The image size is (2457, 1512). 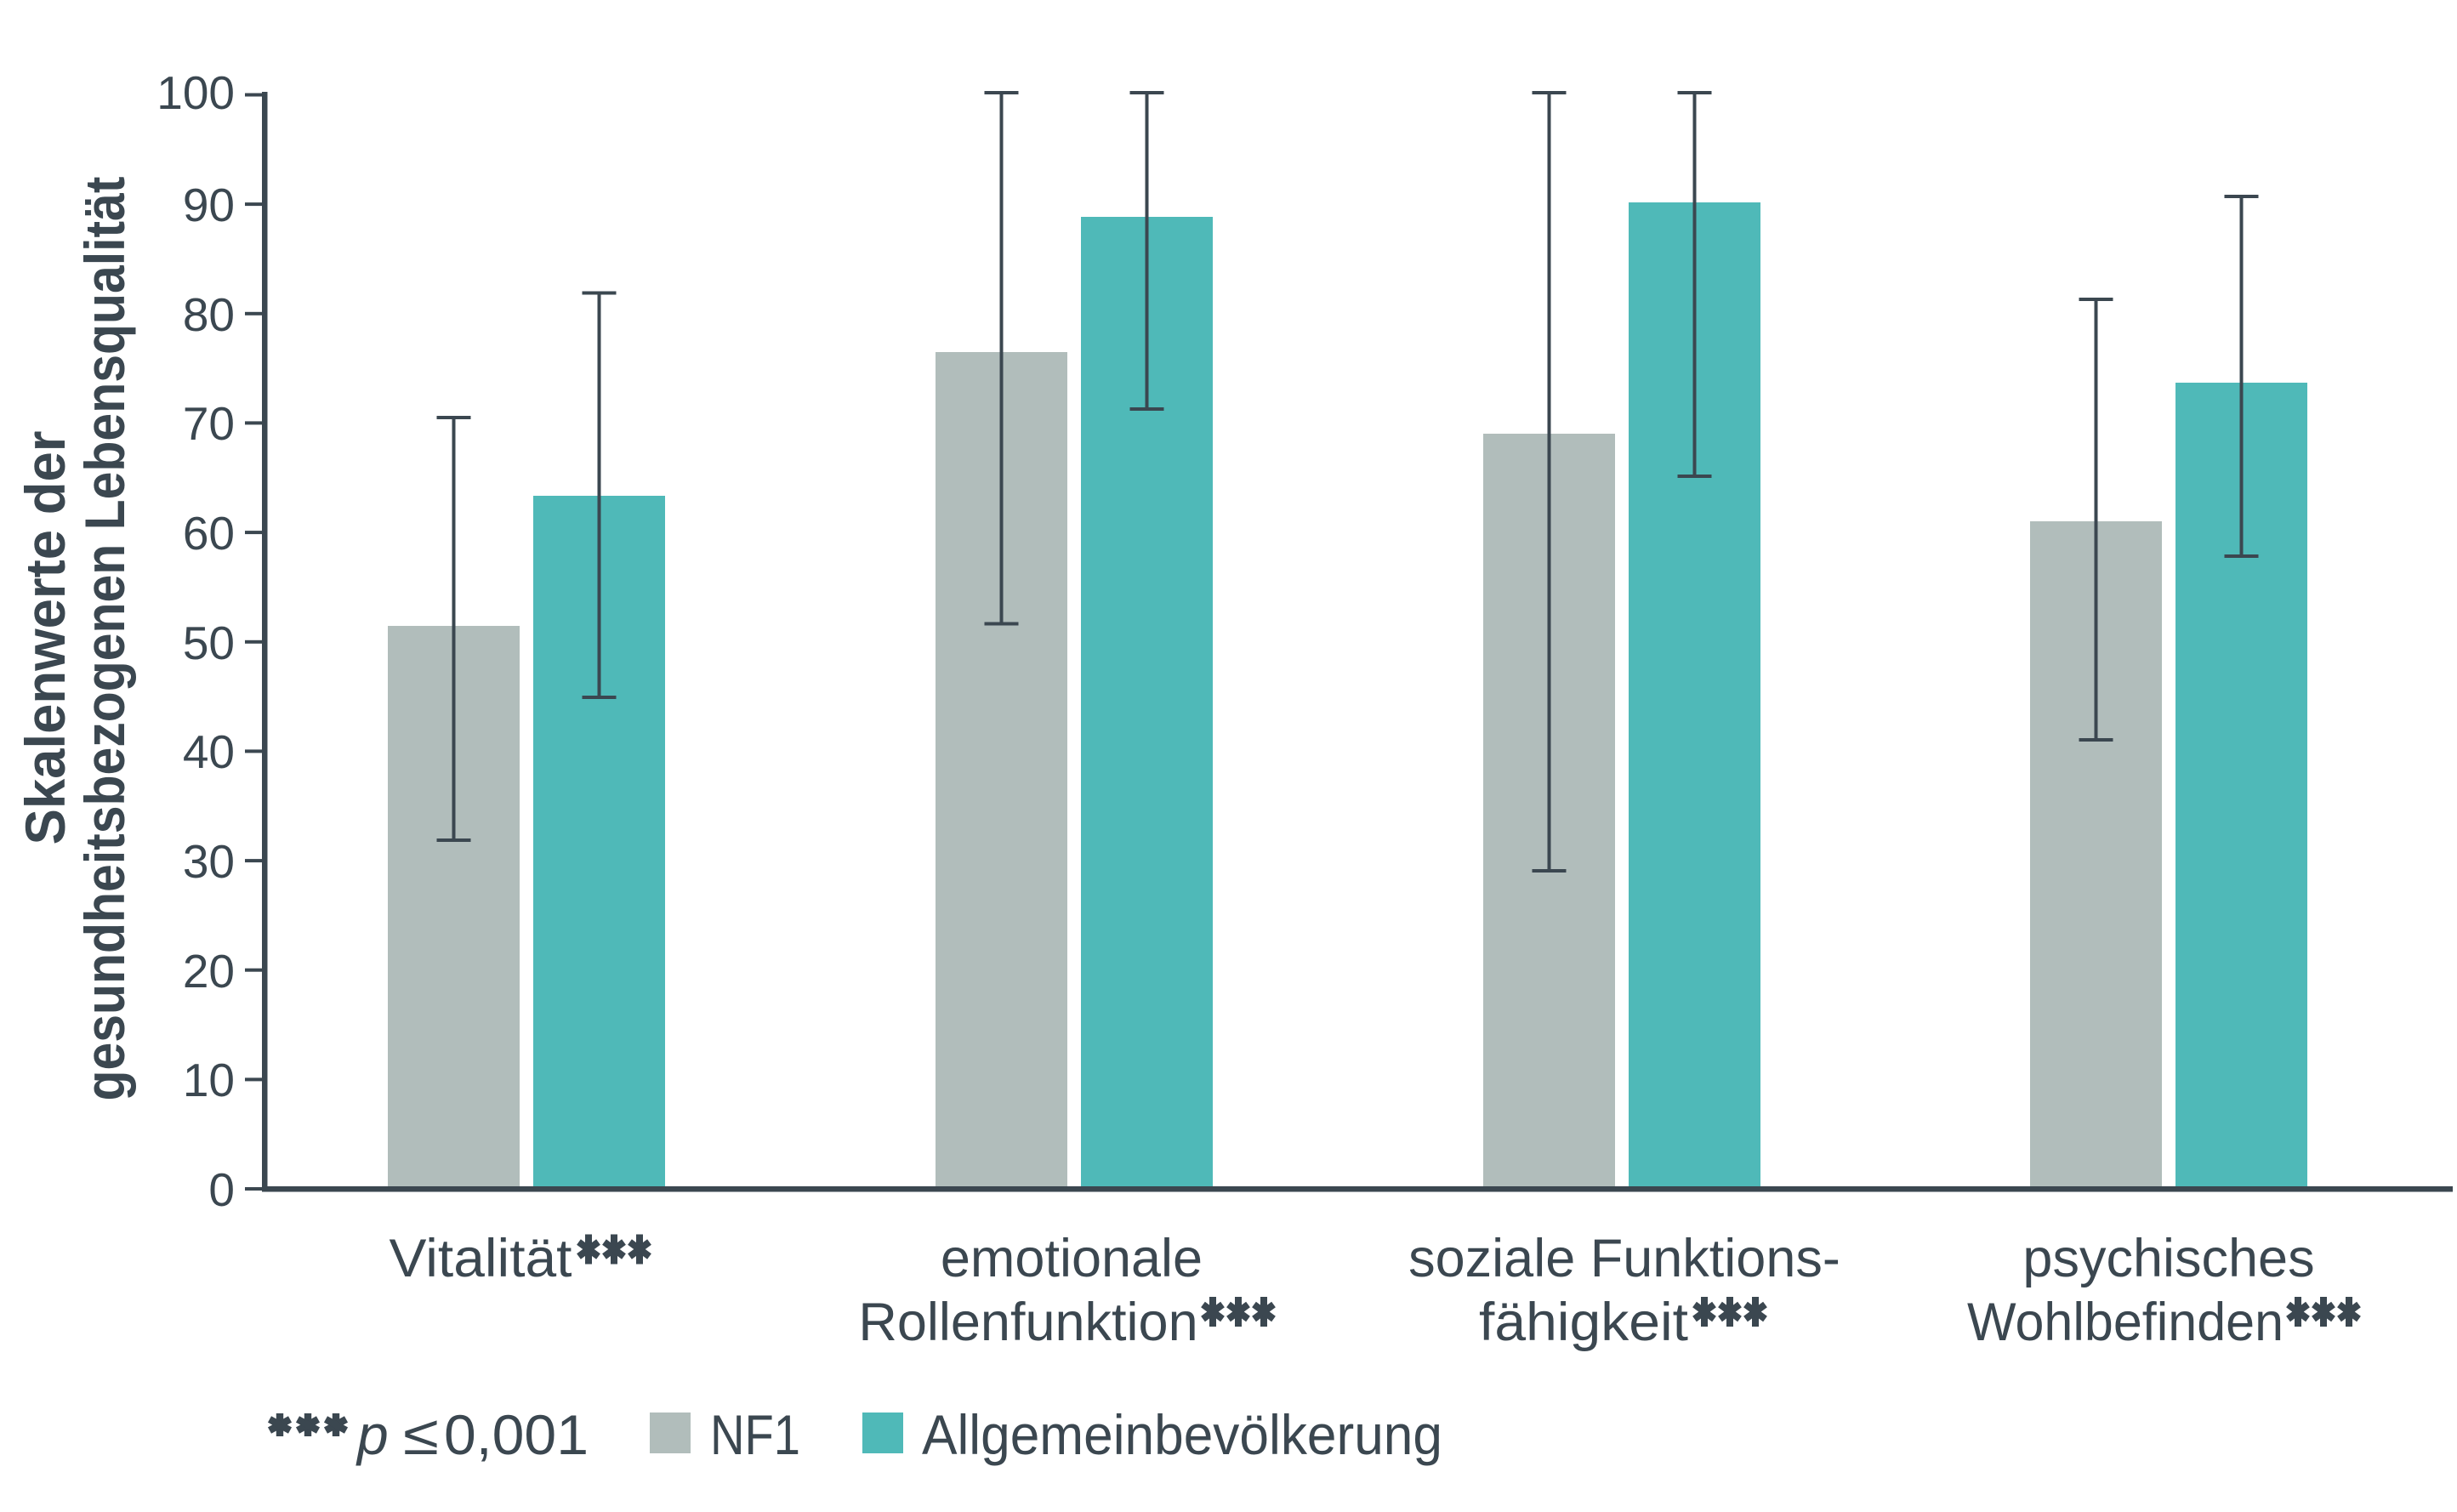 What do you see at coordinates (516, 1434) in the screenshot?
I see `svg-text: 0,001` at bounding box center [516, 1434].